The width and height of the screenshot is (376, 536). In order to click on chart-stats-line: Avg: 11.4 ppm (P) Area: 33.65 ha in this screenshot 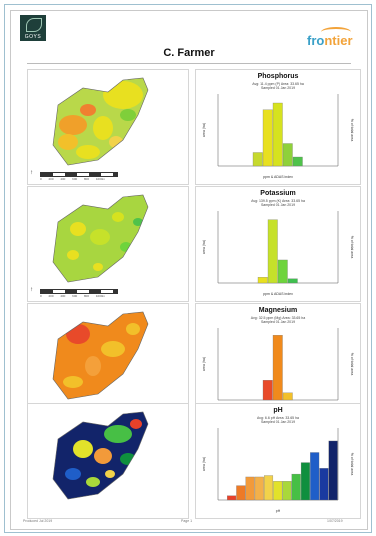, I will do `click(278, 84)`.